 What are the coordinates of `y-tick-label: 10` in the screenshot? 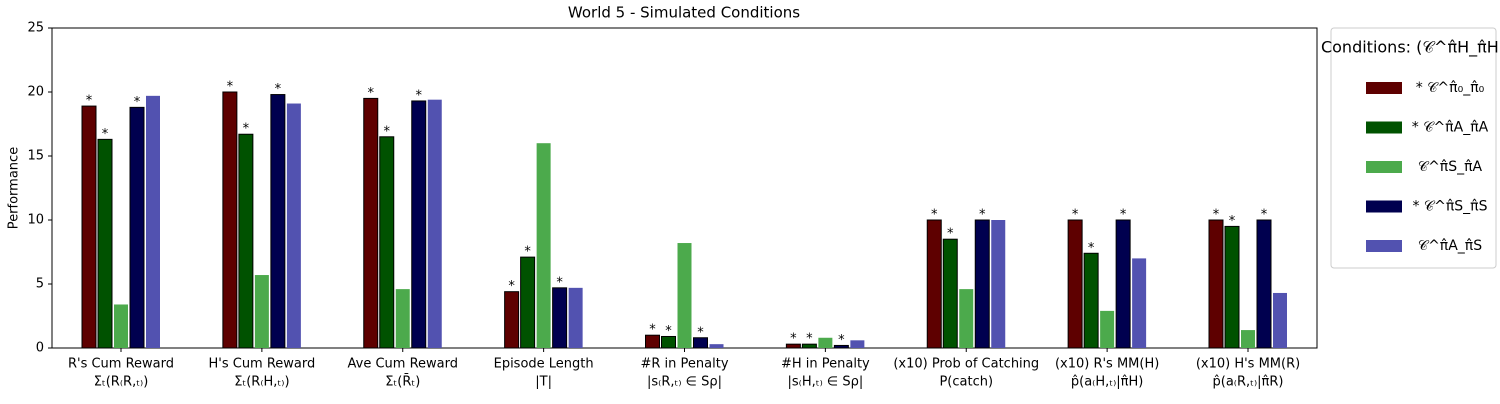 It's located at (35, 220).